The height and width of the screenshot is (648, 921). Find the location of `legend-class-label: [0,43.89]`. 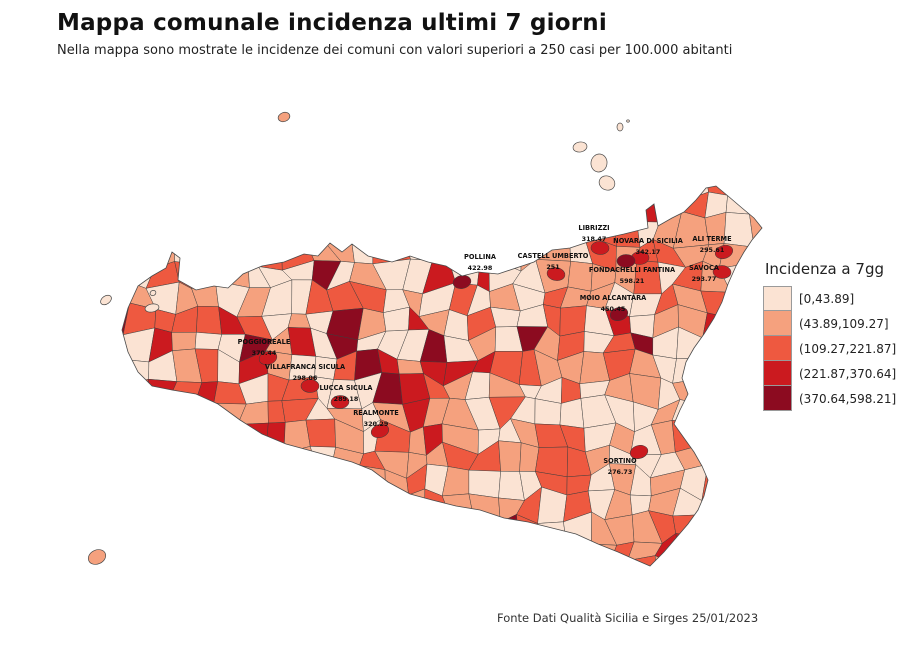

legend-class-label: [0,43.89] is located at coordinates (827, 298).